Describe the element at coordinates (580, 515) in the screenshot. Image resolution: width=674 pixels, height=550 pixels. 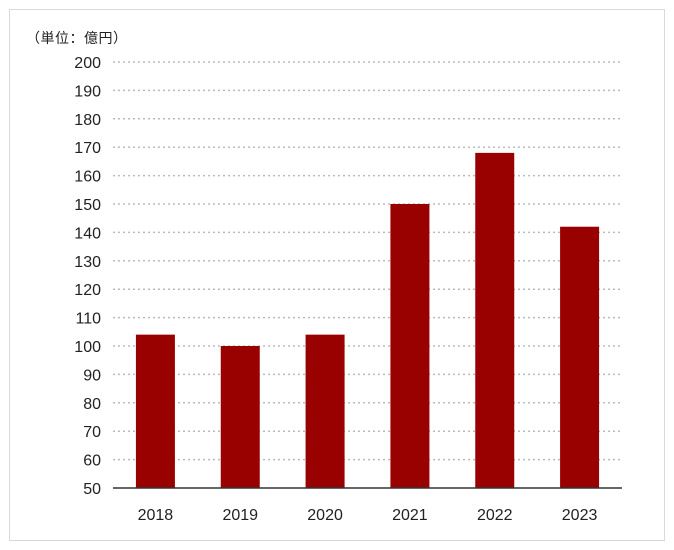
I see `x-tick-label: 2023` at that location.